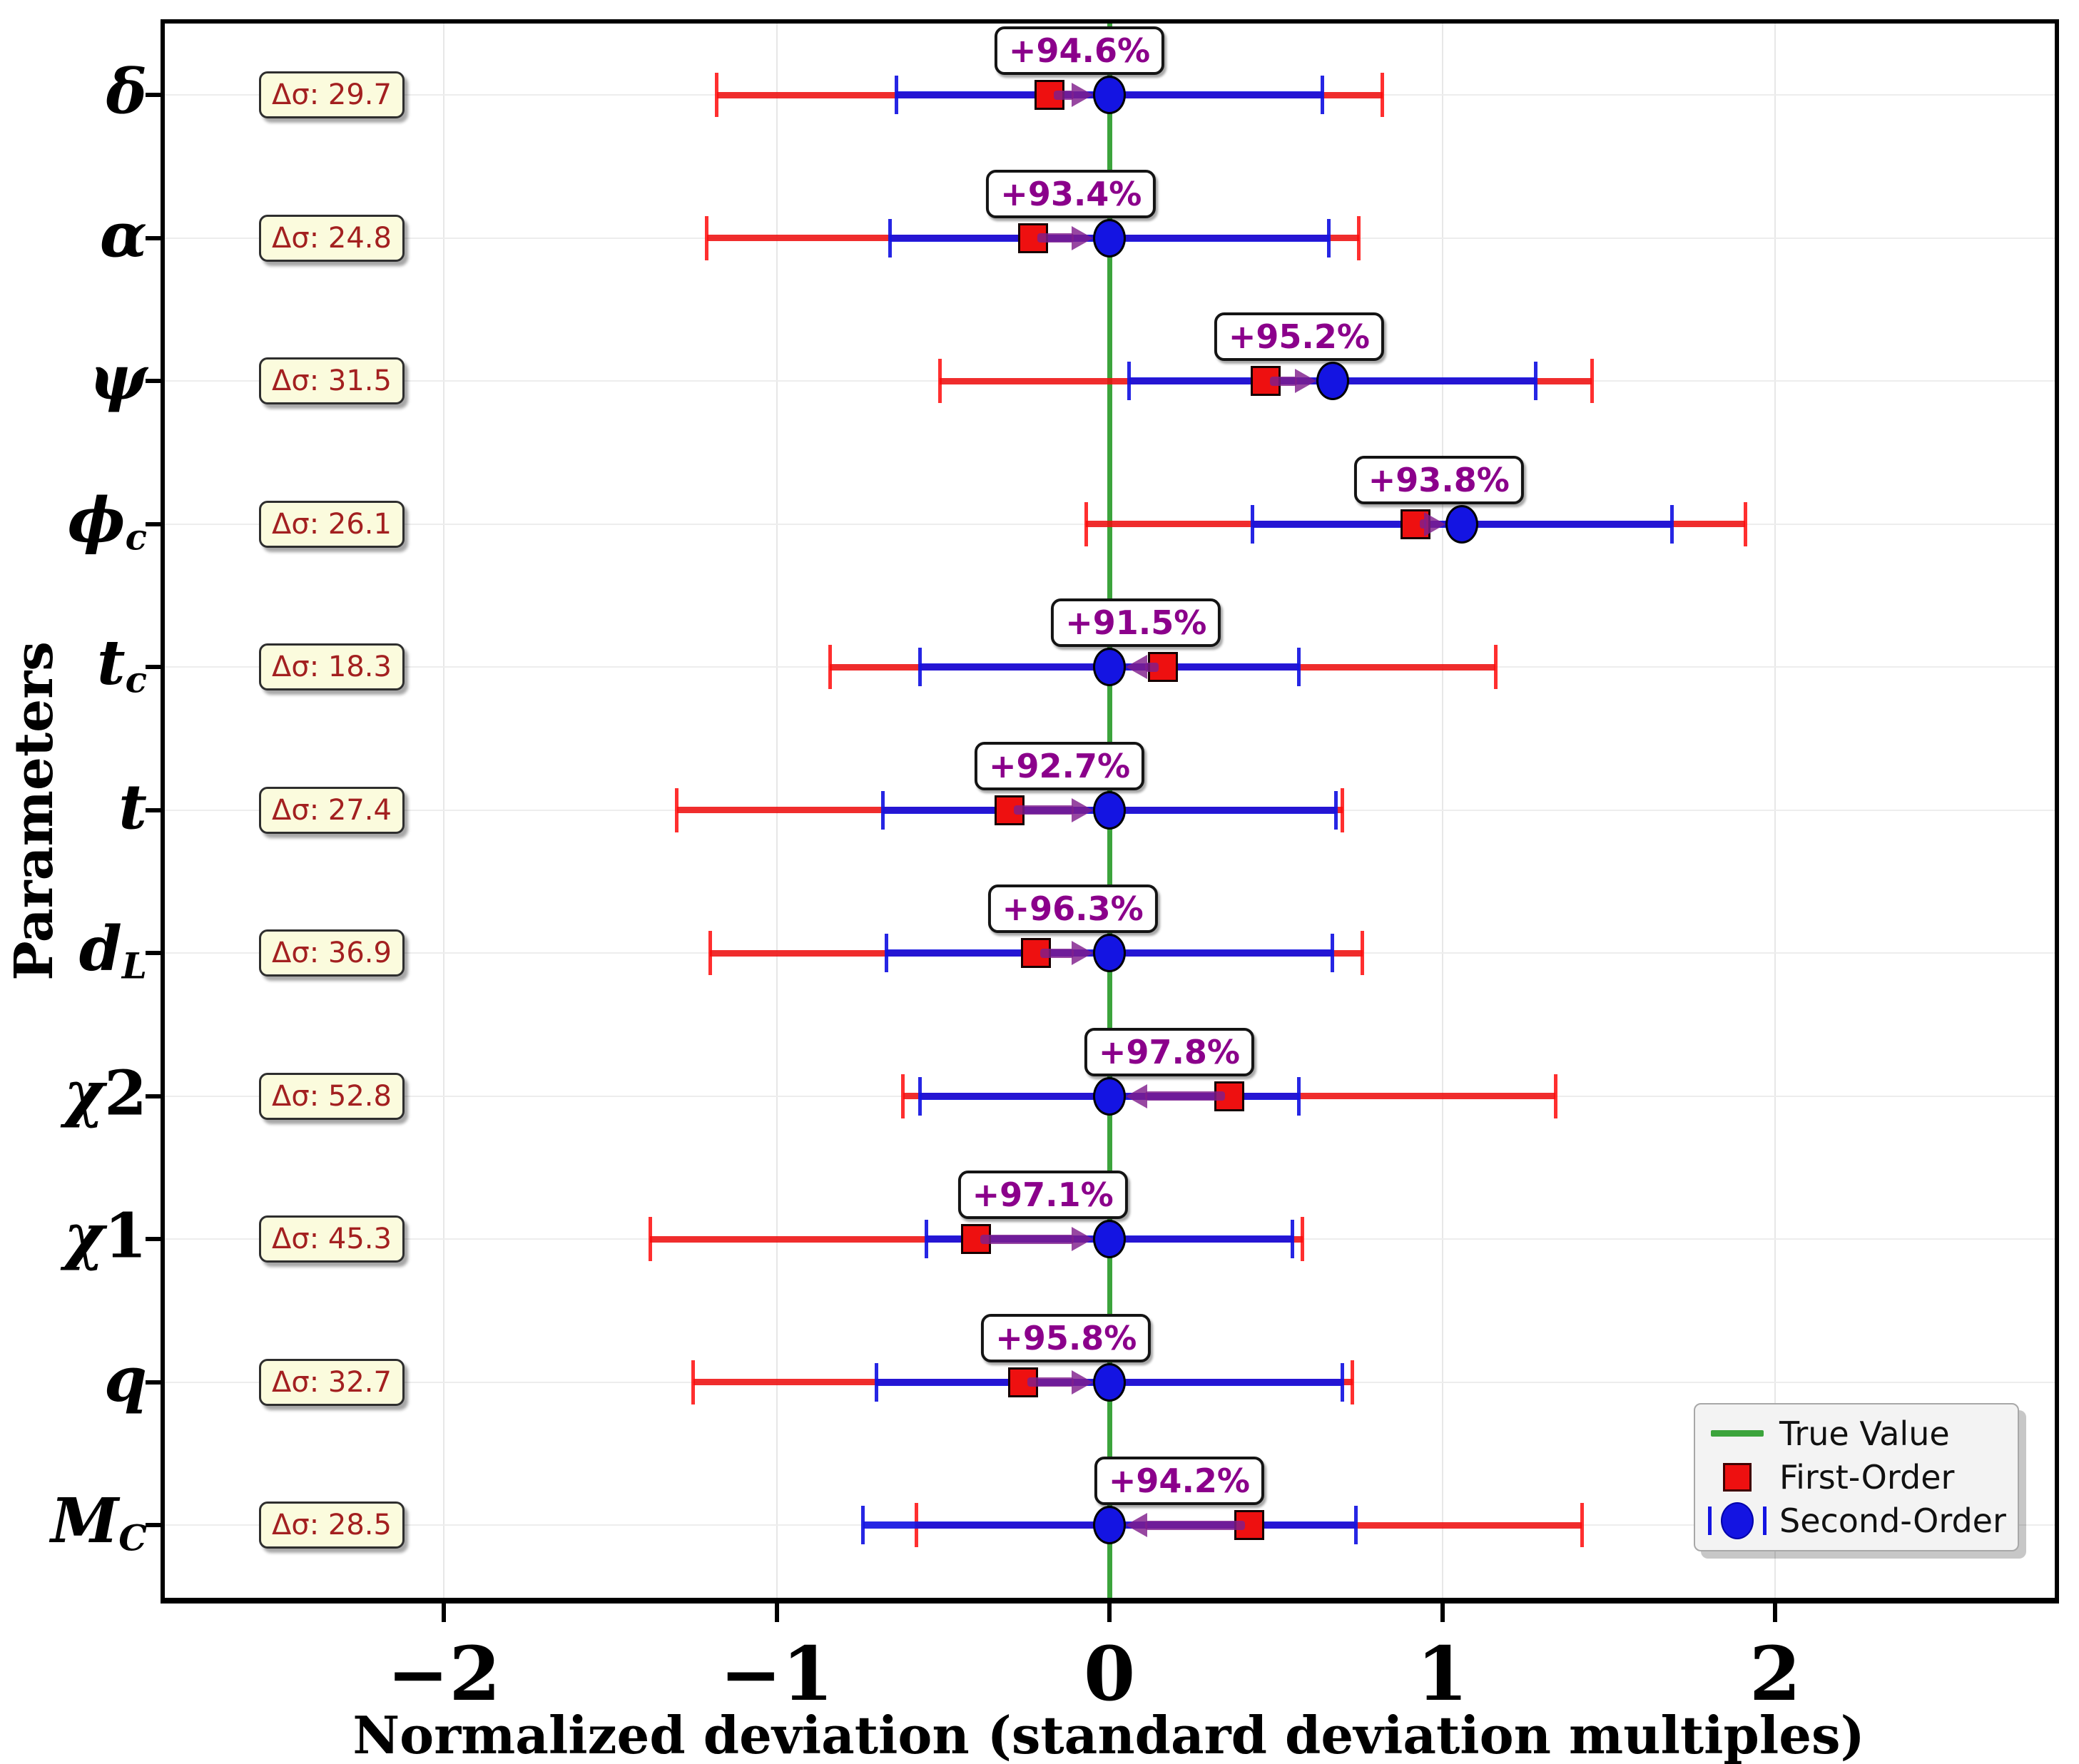 The image size is (2079, 1764). What do you see at coordinates (332, 1239) in the screenshot?
I see `delta-sigma-badge: Δσ: 45.3` at bounding box center [332, 1239].